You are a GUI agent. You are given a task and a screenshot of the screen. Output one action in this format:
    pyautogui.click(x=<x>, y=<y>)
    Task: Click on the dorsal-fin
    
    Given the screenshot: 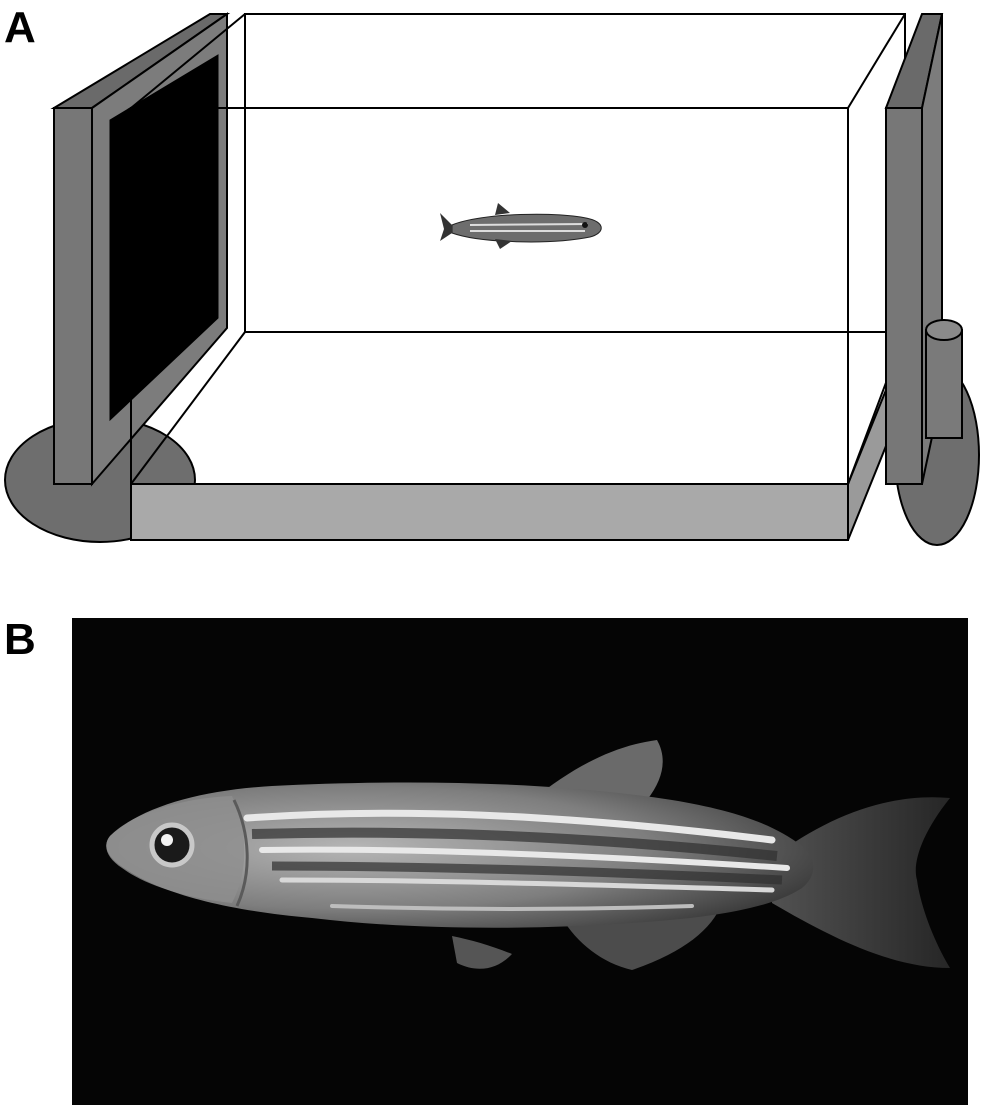 What is the action you would take?
    pyautogui.click(x=597, y=770)
    